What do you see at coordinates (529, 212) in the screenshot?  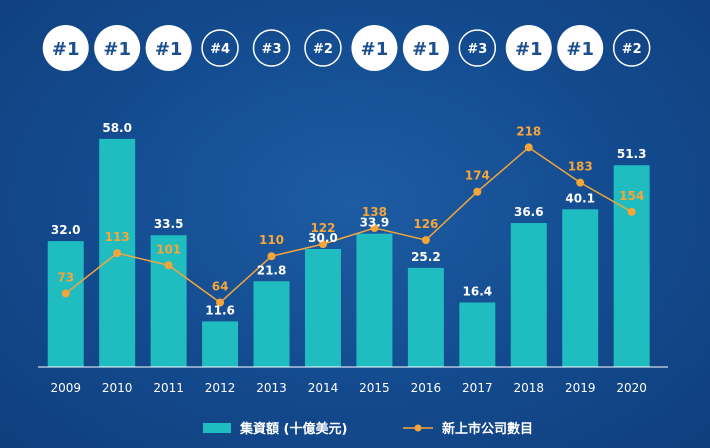 I see `fundraising-value-label: 36.6` at bounding box center [529, 212].